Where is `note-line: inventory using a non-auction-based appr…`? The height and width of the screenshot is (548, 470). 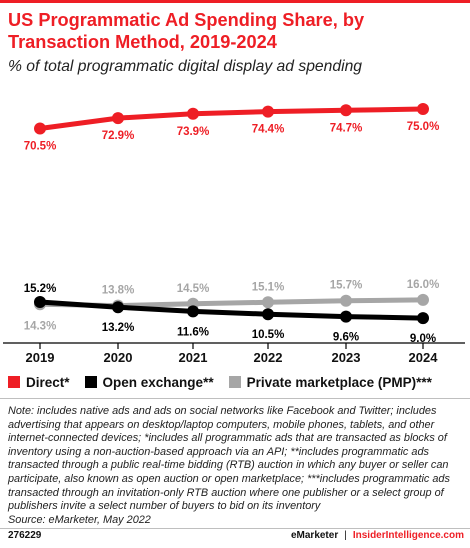
note-line: inventory using a non-auction-based appr… is located at coordinates (218, 451).